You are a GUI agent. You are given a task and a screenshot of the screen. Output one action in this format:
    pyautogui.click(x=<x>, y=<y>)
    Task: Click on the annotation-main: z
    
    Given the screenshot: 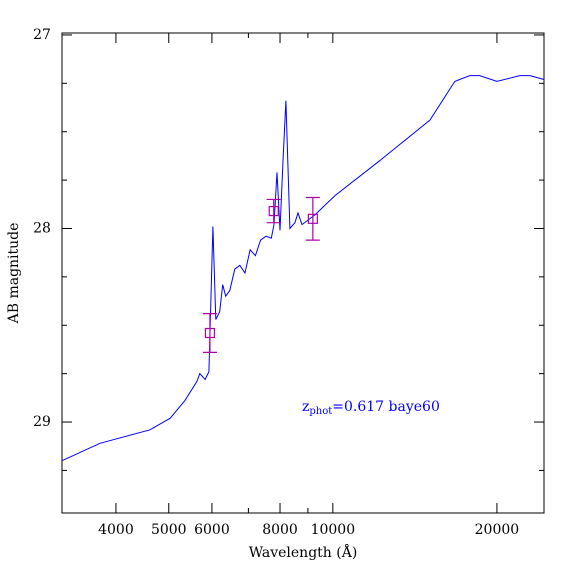 What is the action you would take?
    pyautogui.click(x=305, y=407)
    